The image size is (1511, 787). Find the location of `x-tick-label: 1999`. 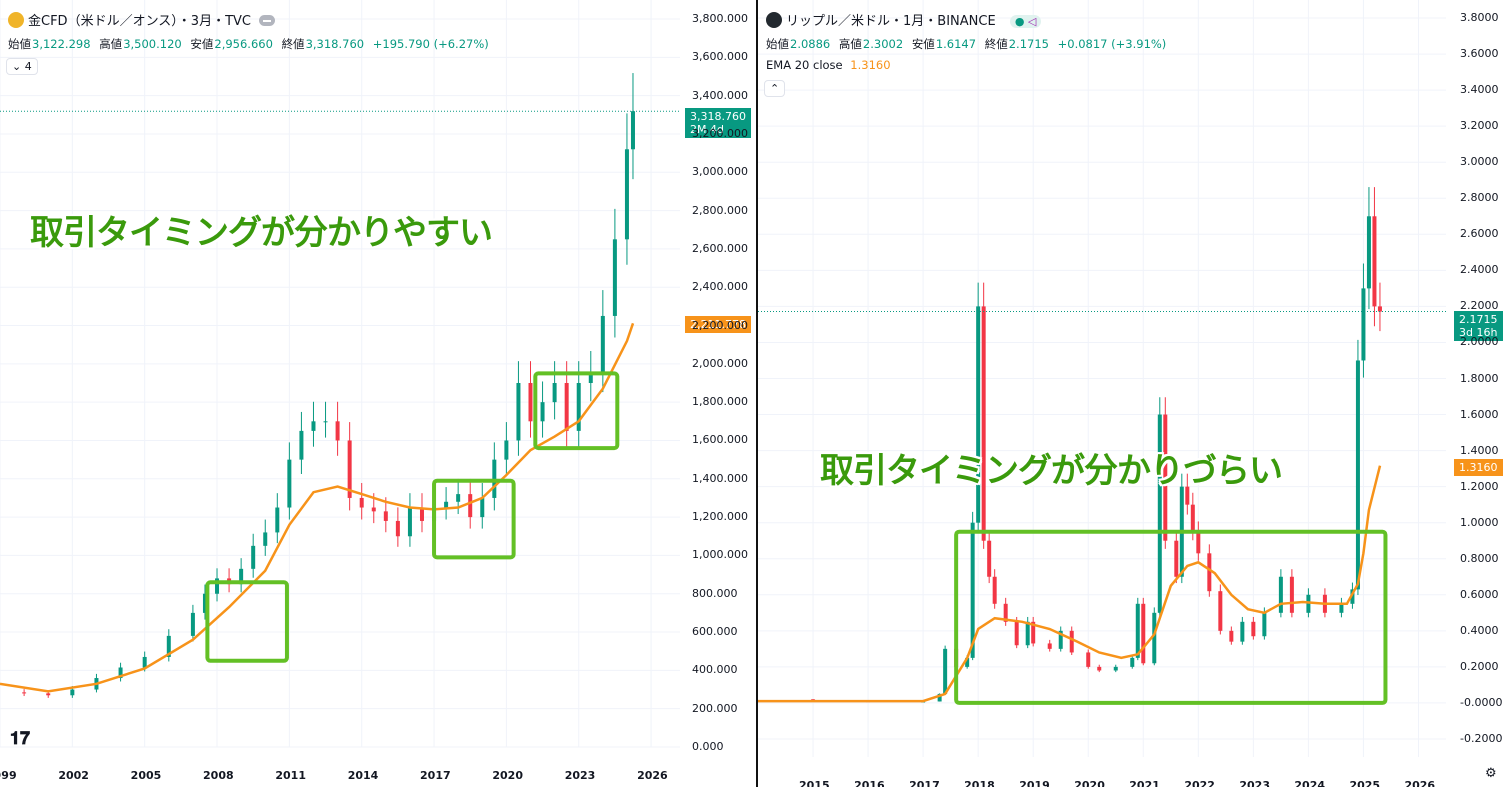

x-tick-label: 1999 is located at coordinates (8, 775).